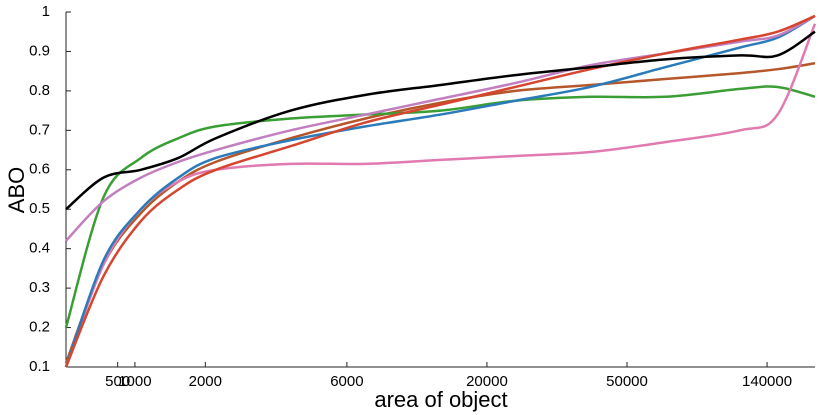  What do you see at coordinates (205, 381) in the screenshot?
I see `x-tick-label: 2000` at bounding box center [205, 381].